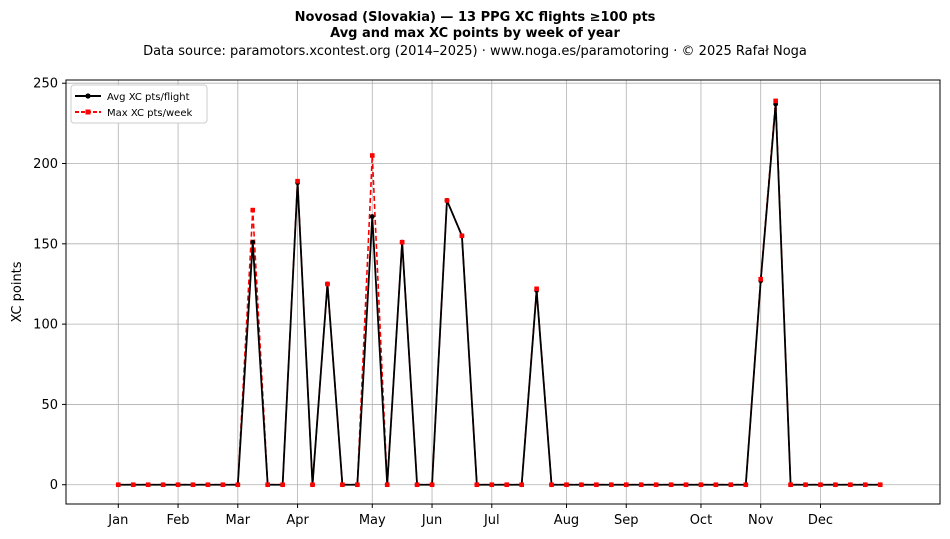 The width and height of the screenshot is (950, 539). I want to click on legend-box, so click(139, 104).